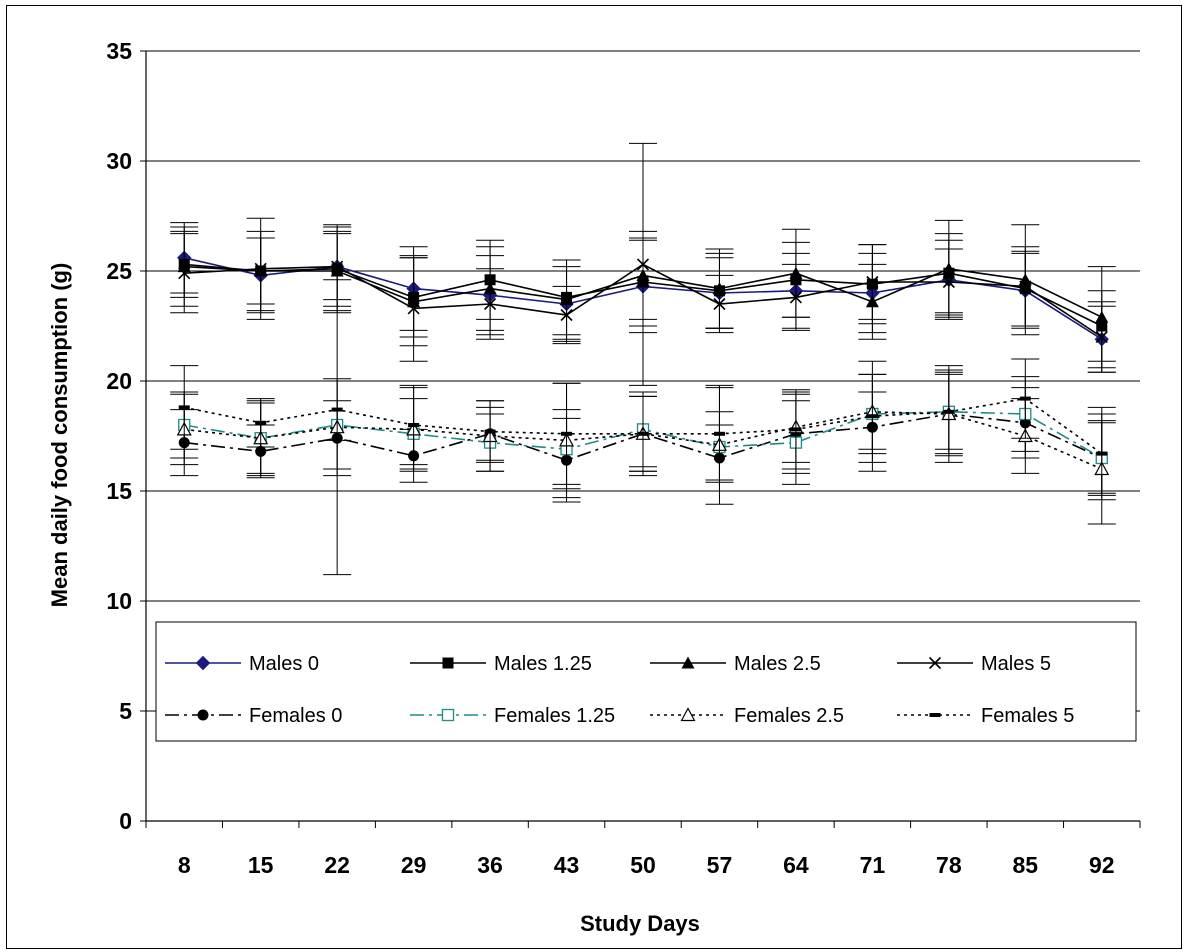 The width and height of the screenshot is (1187, 952). What do you see at coordinates (203, 715) in the screenshot?
I see `marker-circle` at bounding box center [203, 715].